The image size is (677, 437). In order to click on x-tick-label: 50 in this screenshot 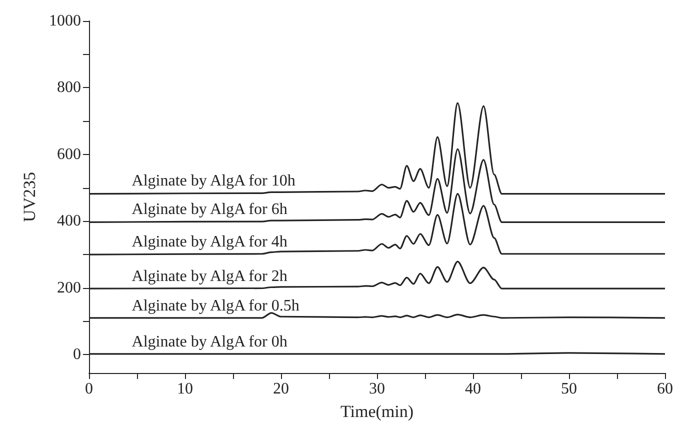, I will do `click(569, 389)`.